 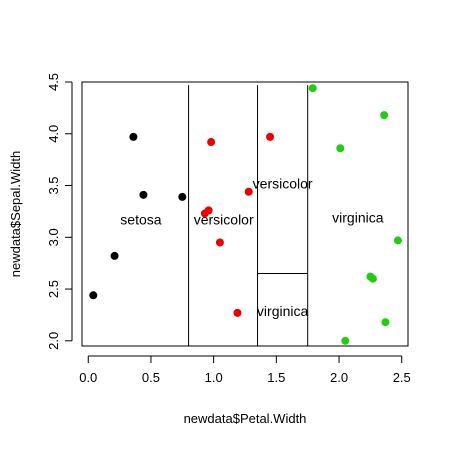 What do you see at coordinates (53, 185) in the screenshot?
I see `y-tick-label: 3.5` at bounding box center [53, 185].